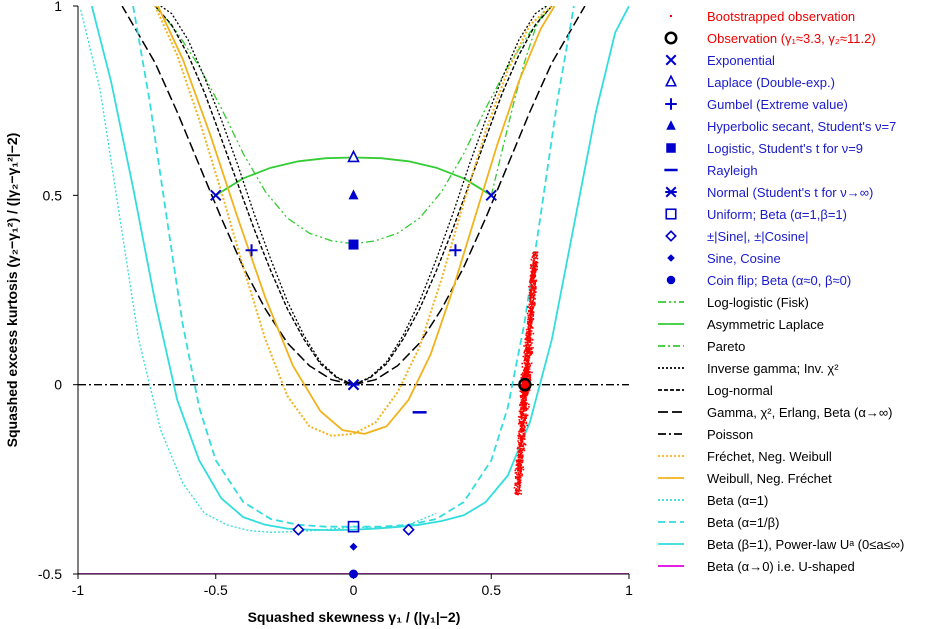  Describe the element at coordinates (777, 214) in the screenshot. I see `legend-label: Uniform; Beta (α=1,β=1)` at that location.